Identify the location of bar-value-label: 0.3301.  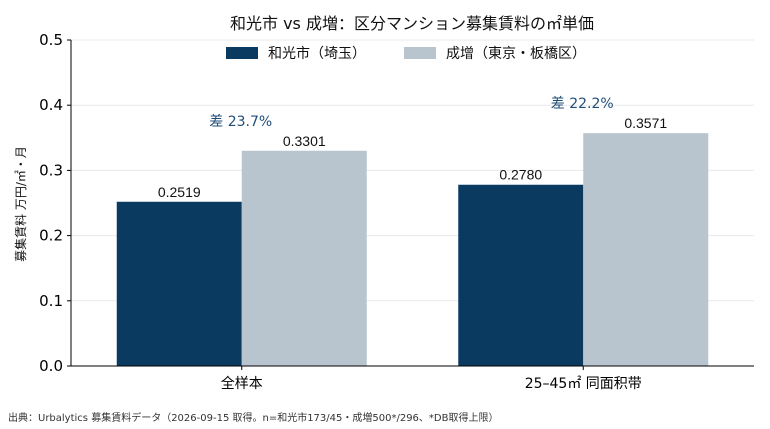
(304, 141).